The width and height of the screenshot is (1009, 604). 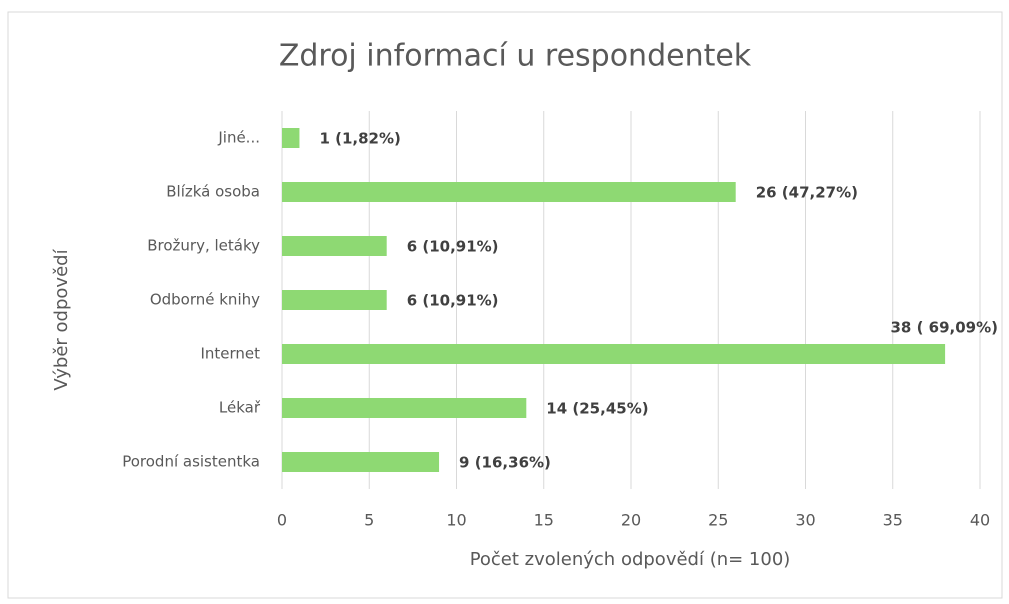 What do you see at coordinates (191, 462) in the screenshot?
I see `y-tick-label: Porodní asistentka` at bounding box center [191, 462].